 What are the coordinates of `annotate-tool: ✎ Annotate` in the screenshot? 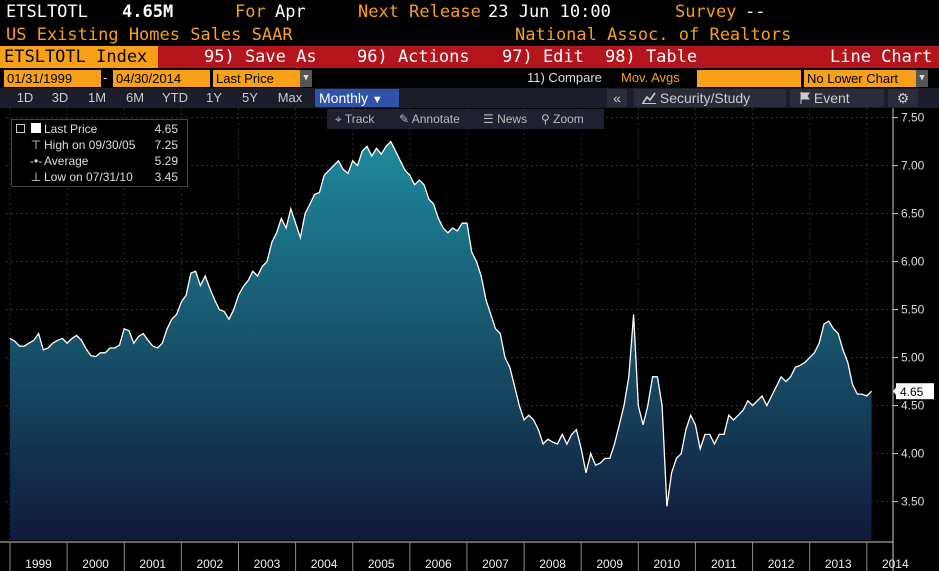 It's located at (429, 119).